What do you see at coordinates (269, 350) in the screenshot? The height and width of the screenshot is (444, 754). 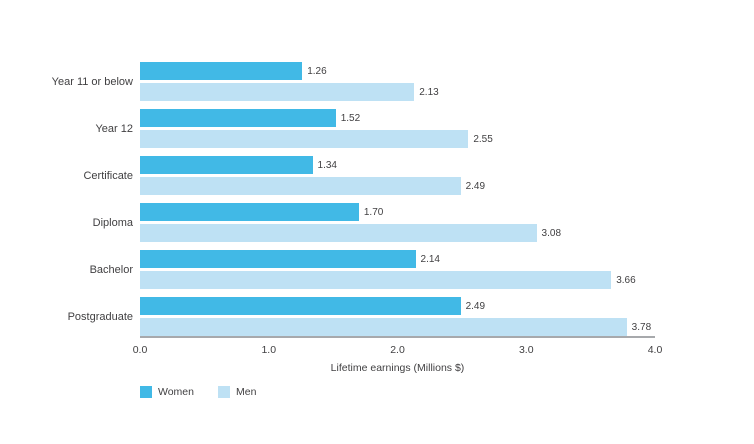 I see `x-tick-label: 1.0` at bounding box center [269, 350].